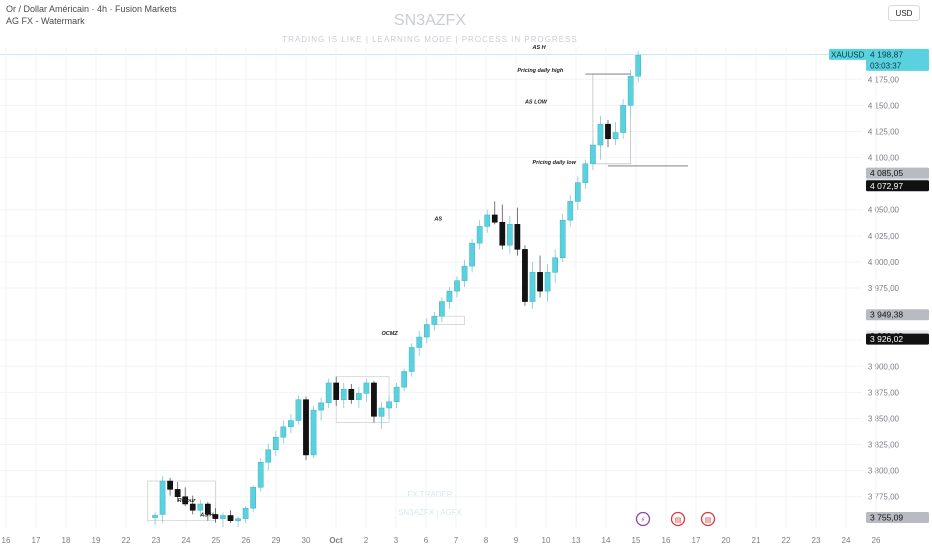 This screenshot has width=932, height=550. What do you see at coordinates (430, 494) in the screenshot?
I see `watermark-bottom-1: FX TRADER` at bounding box center [430, 494].